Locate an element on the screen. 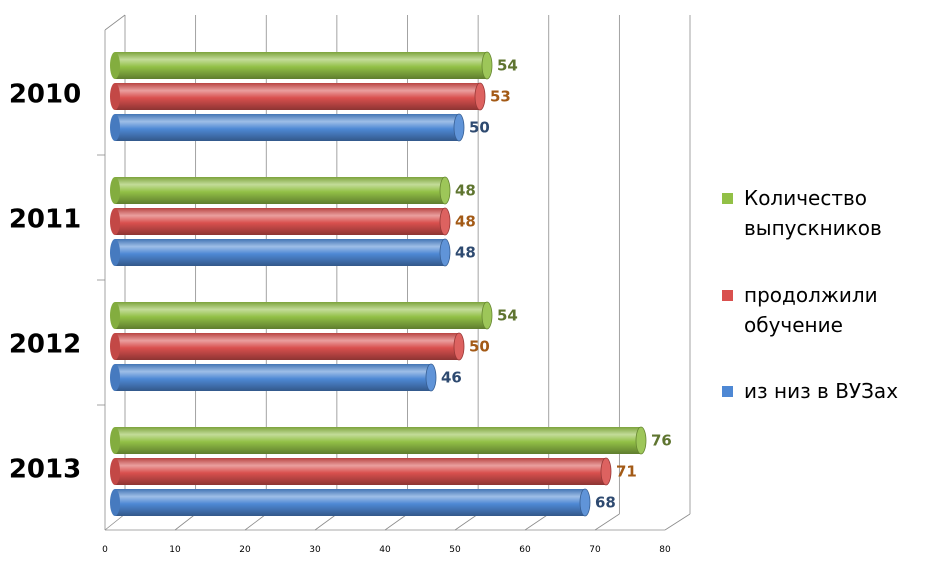  legend-label: выпускников is located at coordinates (813, 228).